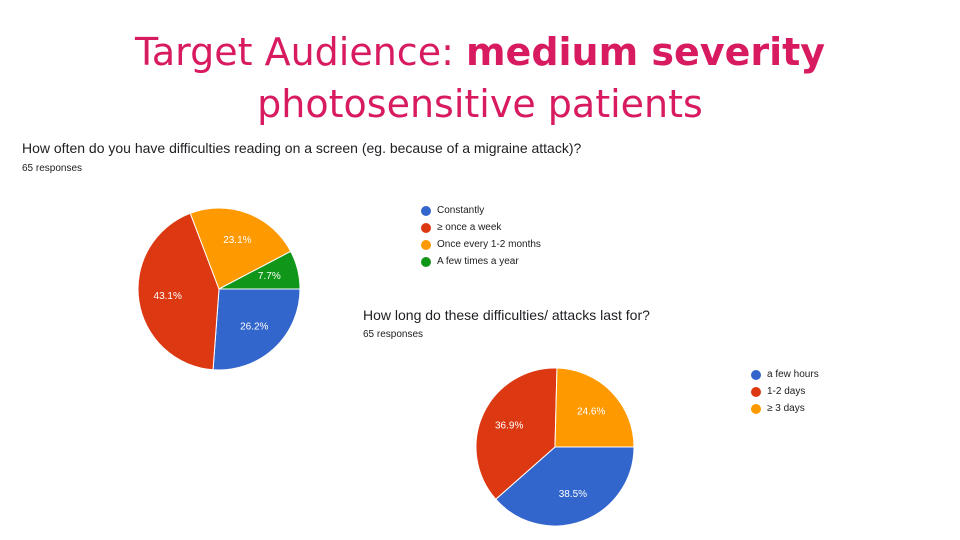 The width and height of the screenshot is (960, 540). What do you see at coordinates (269, 276) in the screenshot?
I see `pie-slice-label-a-few-times-a-year: 7.7%` at bounding box center [269, 276].